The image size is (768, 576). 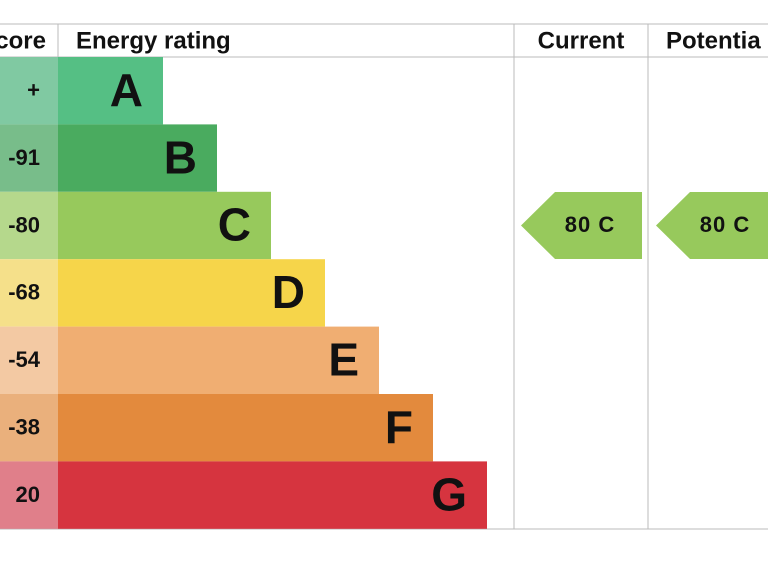 What do you see at coordinates (581, 40) in the screenshot?
I see `current-header: Current` at bounding box center [581, 40].